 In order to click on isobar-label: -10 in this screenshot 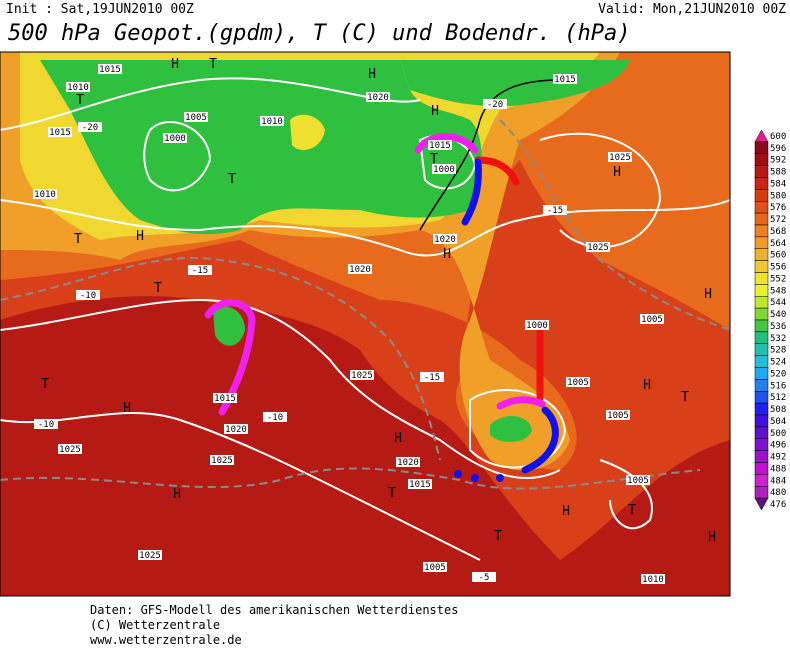, I will do `click(46, 425)`.